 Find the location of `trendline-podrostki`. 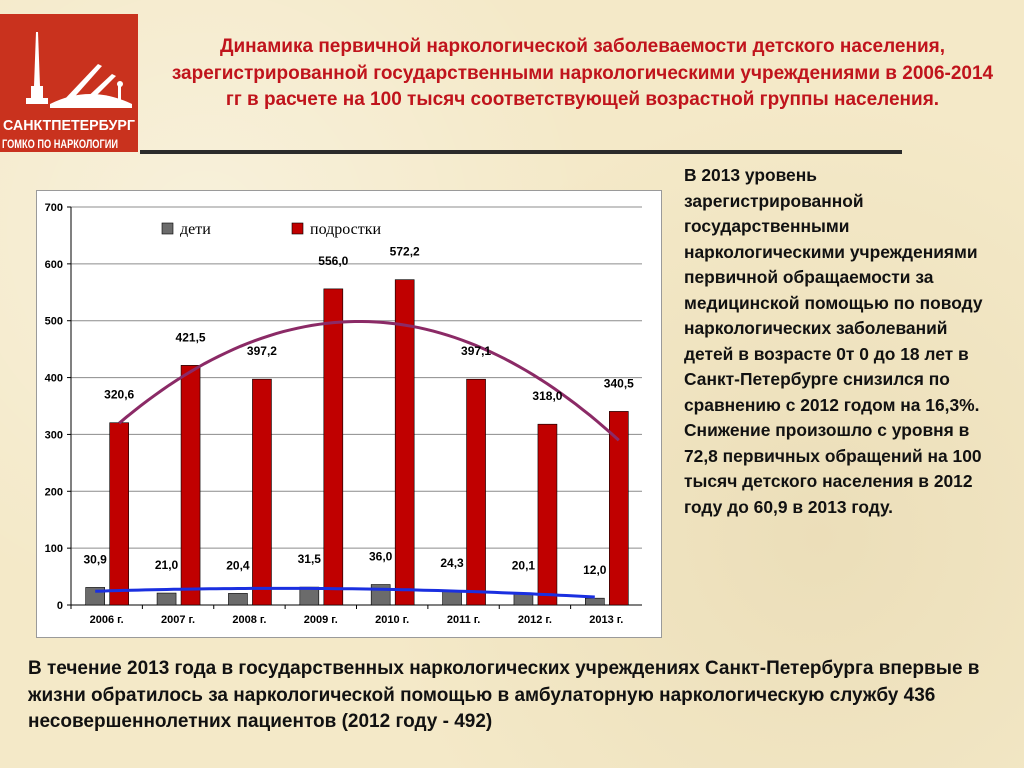

trendline-podrostki is located at coordinates (369, 381).